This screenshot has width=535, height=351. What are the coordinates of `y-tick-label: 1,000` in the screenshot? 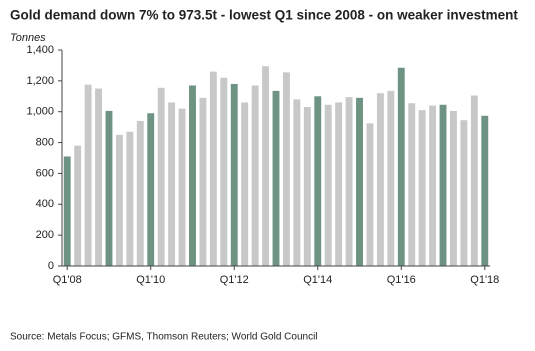 It's located at (40, 112).